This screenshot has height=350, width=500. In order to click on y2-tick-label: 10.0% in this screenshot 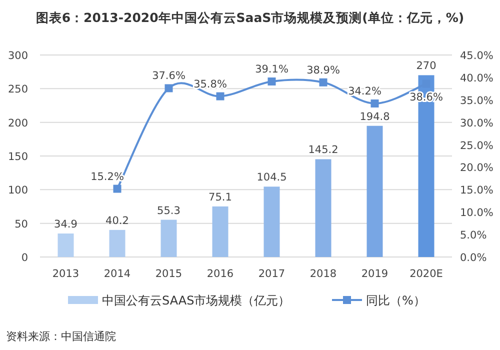, I will do `click(477, 213)`.